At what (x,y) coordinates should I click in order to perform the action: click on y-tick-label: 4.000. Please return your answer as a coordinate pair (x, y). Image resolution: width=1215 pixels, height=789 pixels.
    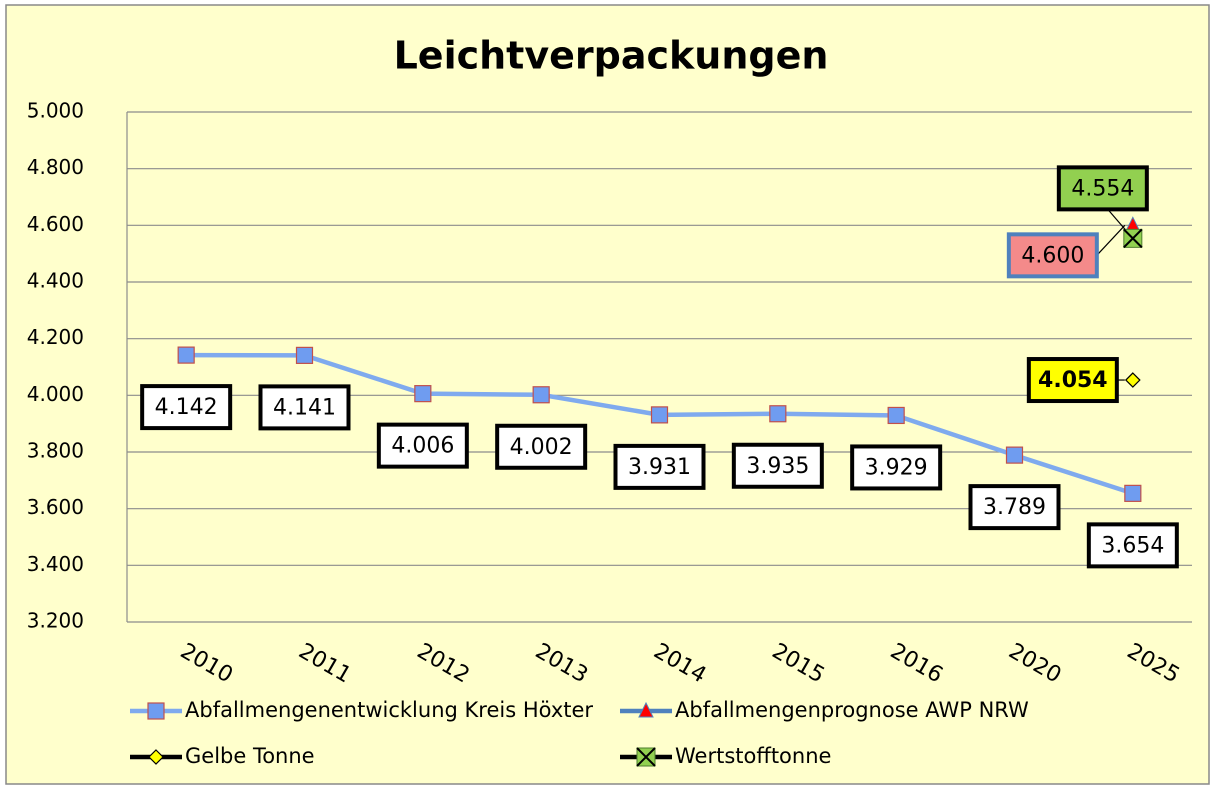
    Looking at the image, I should click on (55, 394).